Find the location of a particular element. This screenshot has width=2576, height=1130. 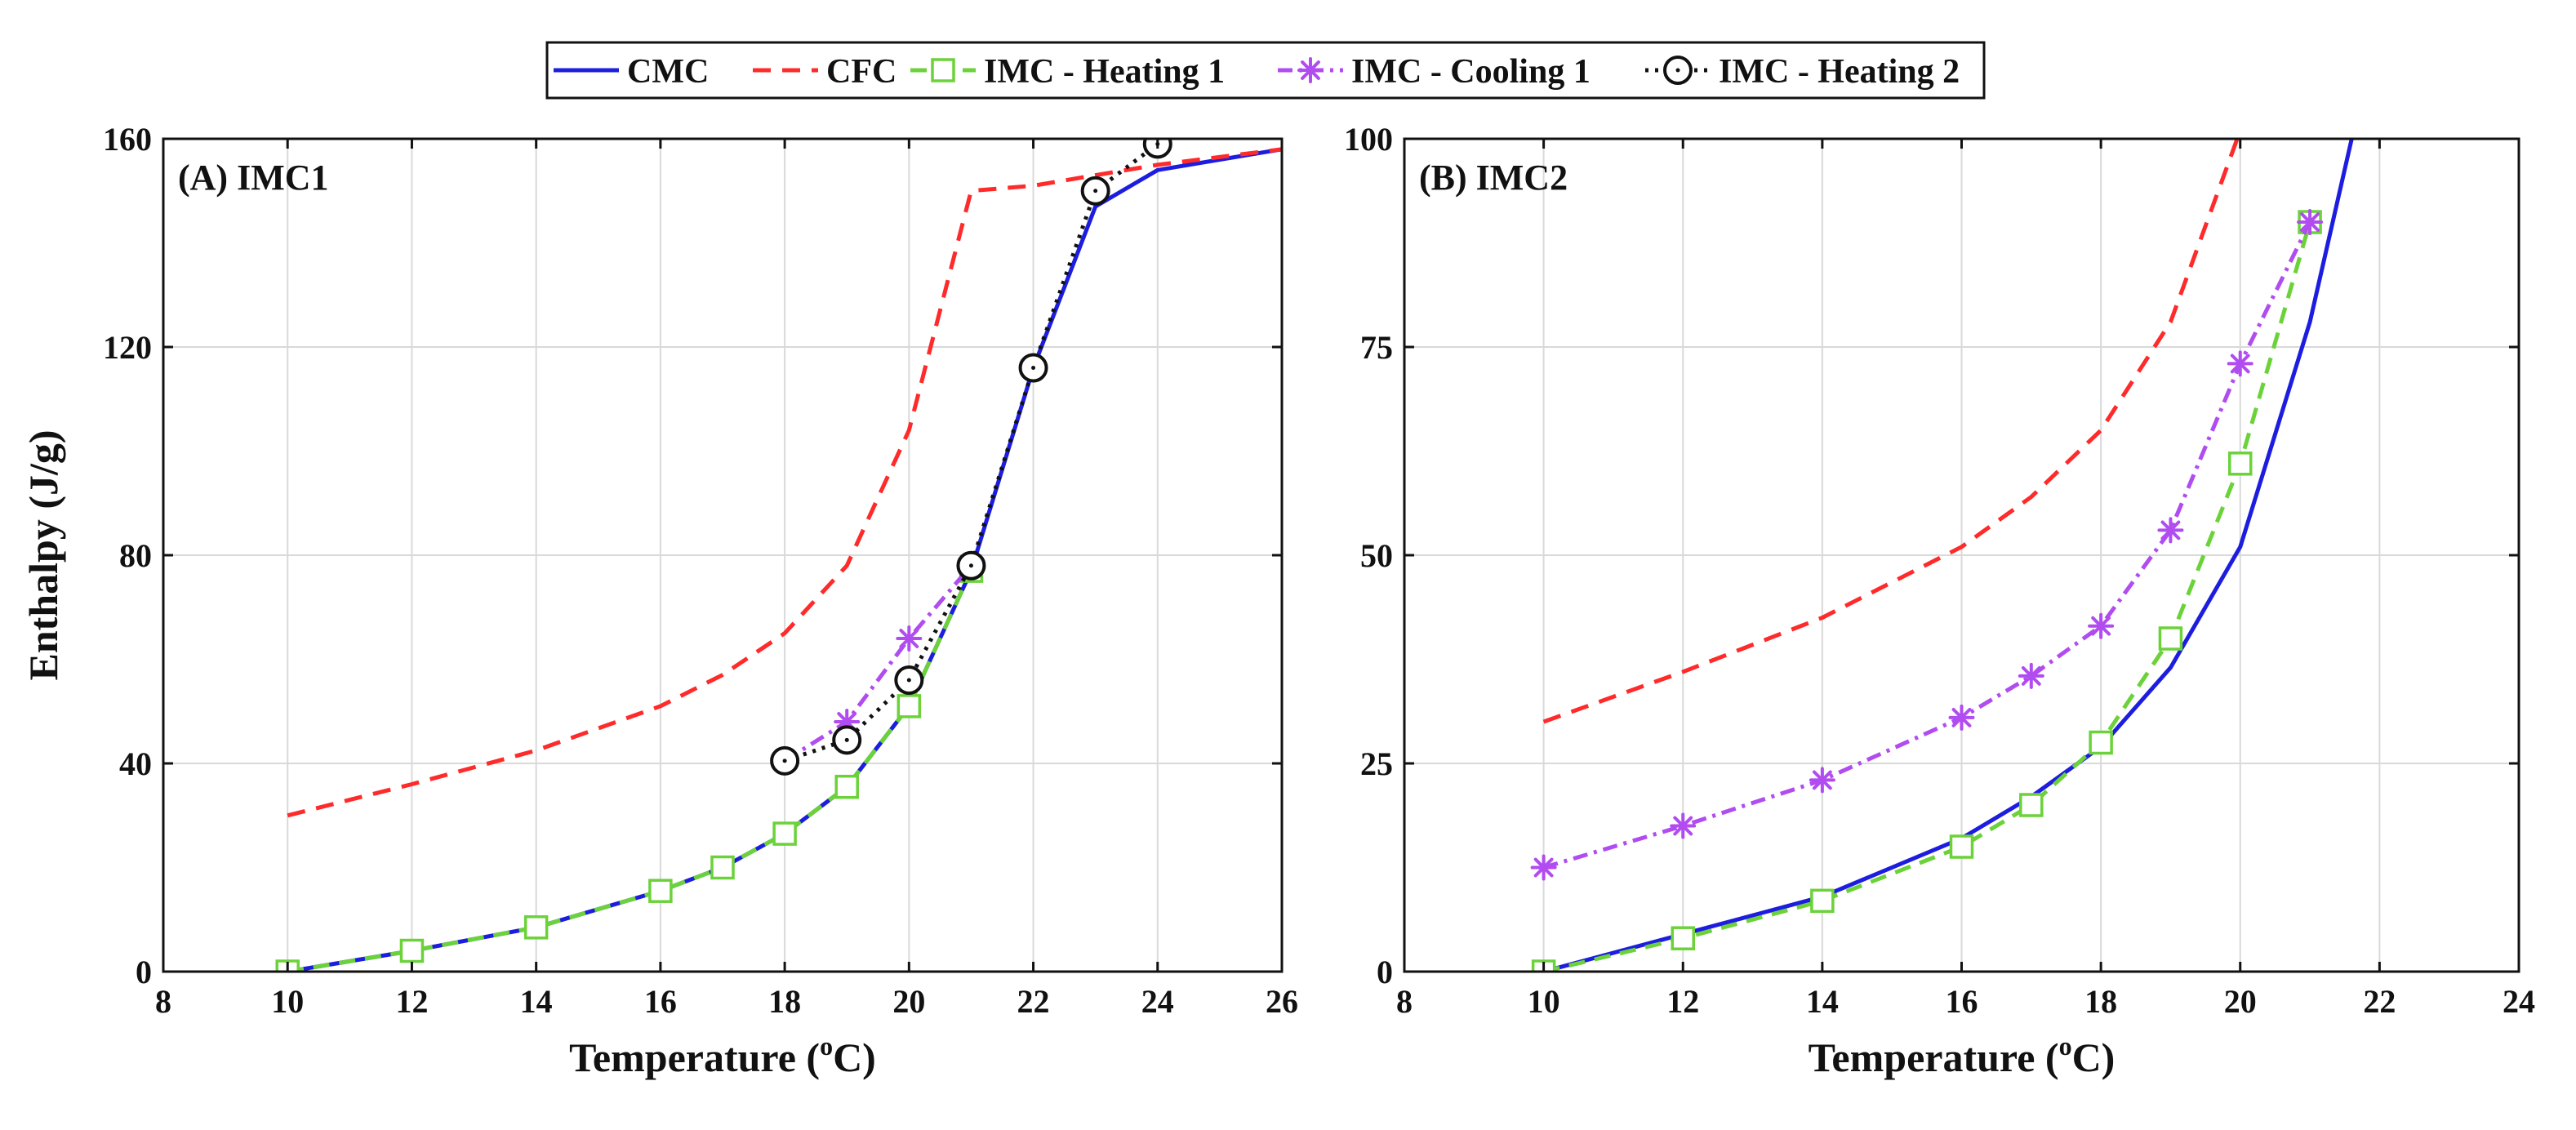

legend-entry: IMC - Cooling 1 is located at coordinates (1434, 72).